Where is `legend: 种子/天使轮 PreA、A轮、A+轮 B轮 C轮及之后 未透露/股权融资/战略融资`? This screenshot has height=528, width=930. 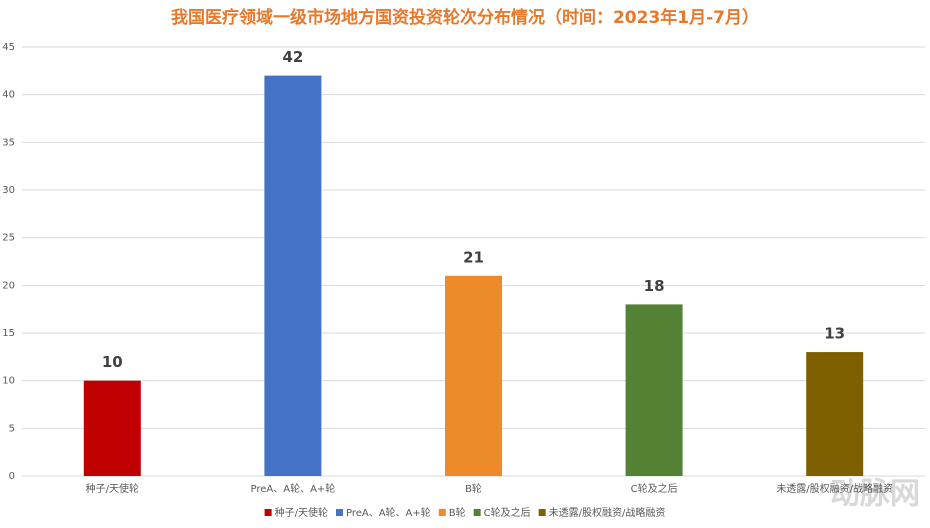
legend: 种子/天使轮 PreA、A轮、A+轮 B轮 C轮及之后 未透露/股权融资/战略融资 is located at coordinates (465, 512).